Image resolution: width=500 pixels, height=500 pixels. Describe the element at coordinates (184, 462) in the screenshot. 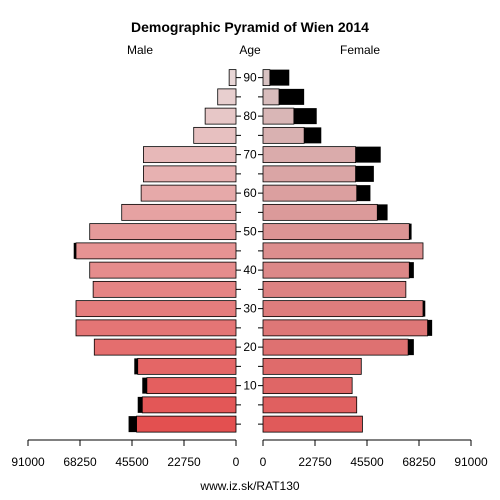

I see `x-tick-label-male-22750: 22750` at that location.